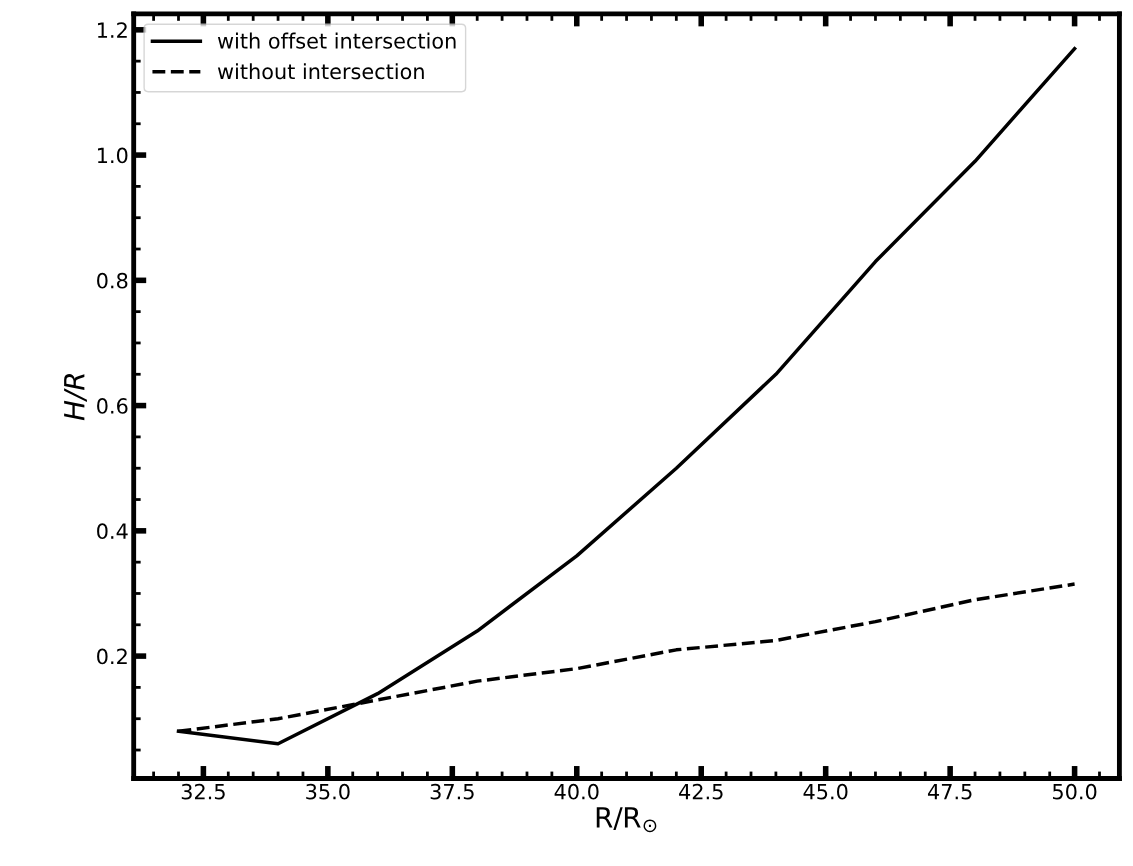 The image size is (1133, 866). What do you see at coordinates (112, 531) in the screenshot?
I see `y-tick-label: 0.4` at bounding box center [112, 531].